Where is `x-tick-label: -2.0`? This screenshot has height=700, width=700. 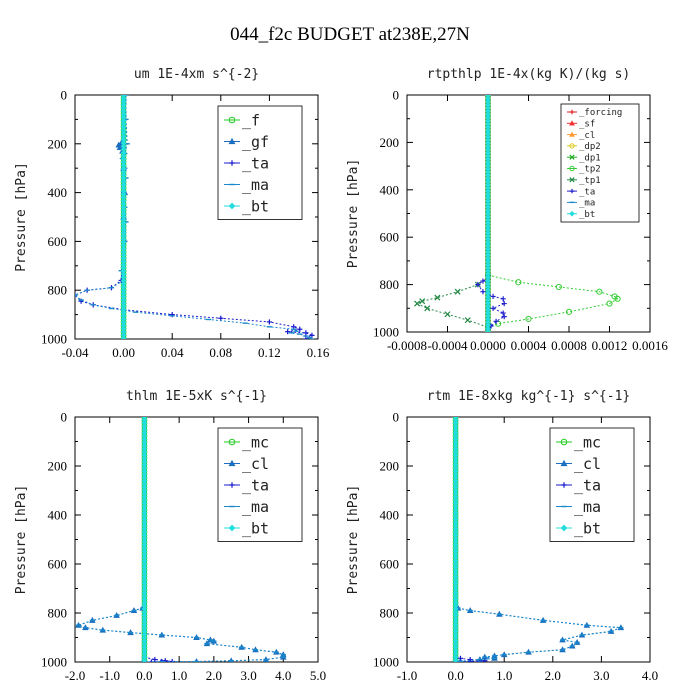 x-tick-label: -2.0 is located at coordinates (75, 675).